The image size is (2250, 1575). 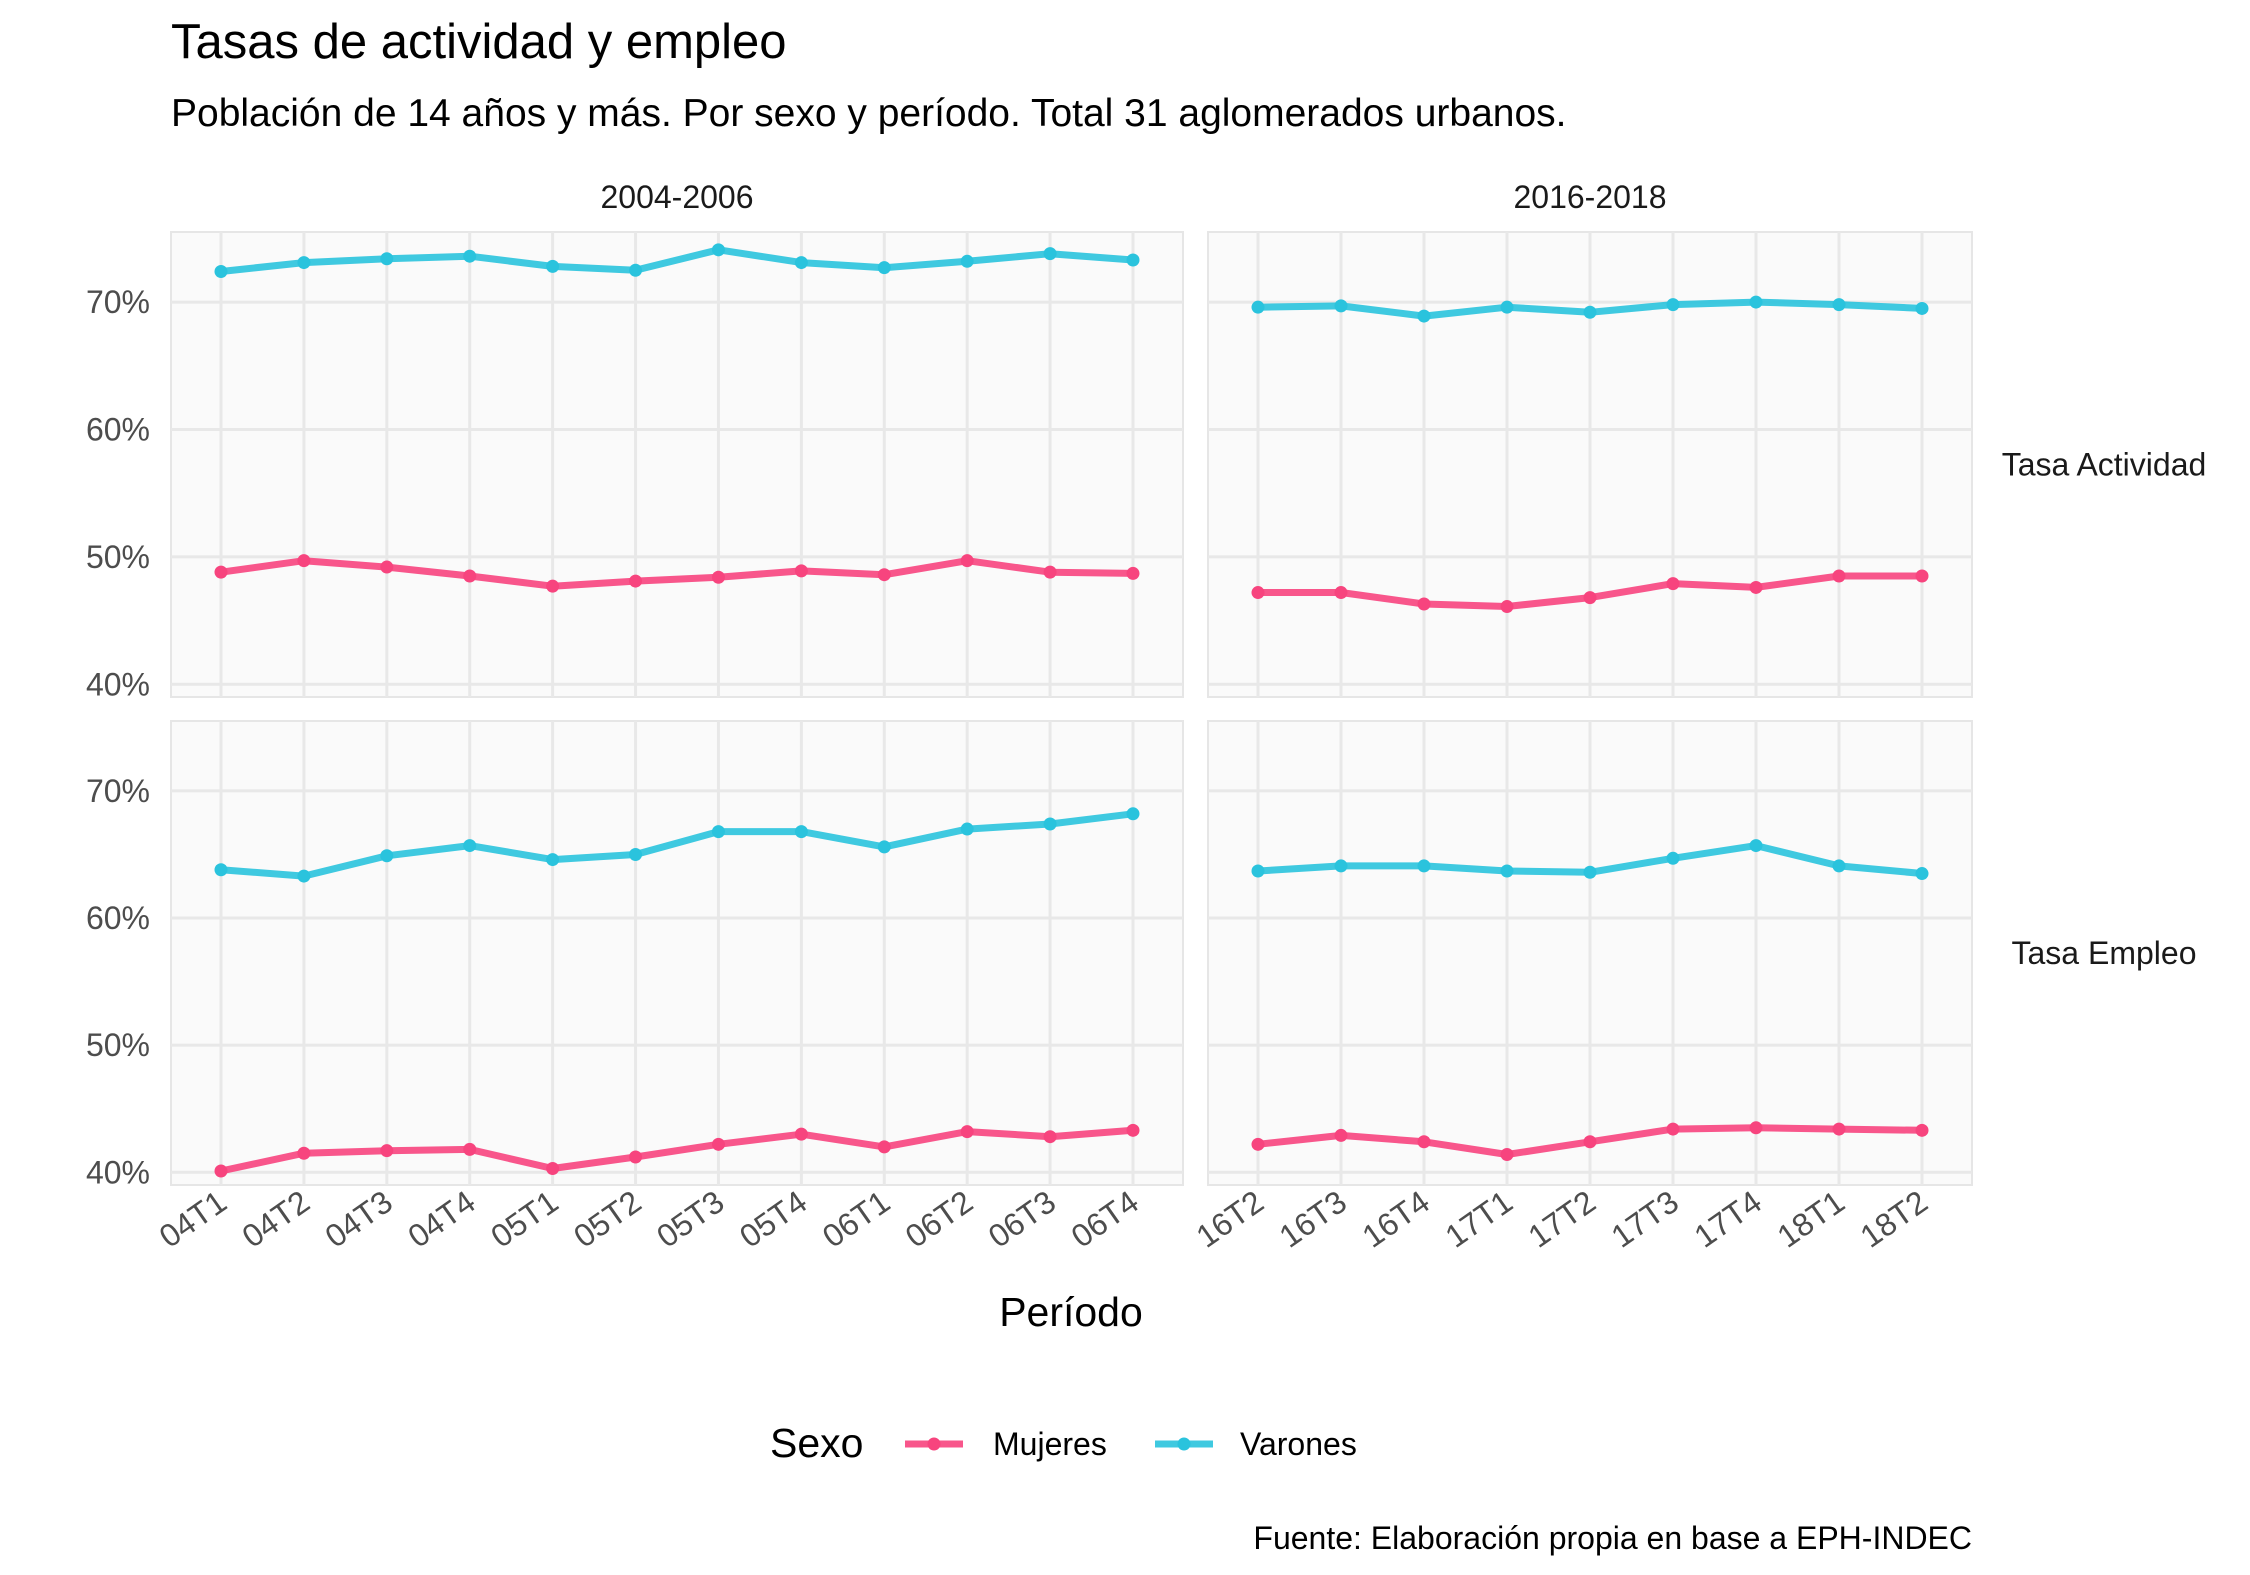 What do you see at coordinates (1230, 1218) in the screenshot?
I see `x-tick-label: 16T2` at bounding box center [1230, 1218].